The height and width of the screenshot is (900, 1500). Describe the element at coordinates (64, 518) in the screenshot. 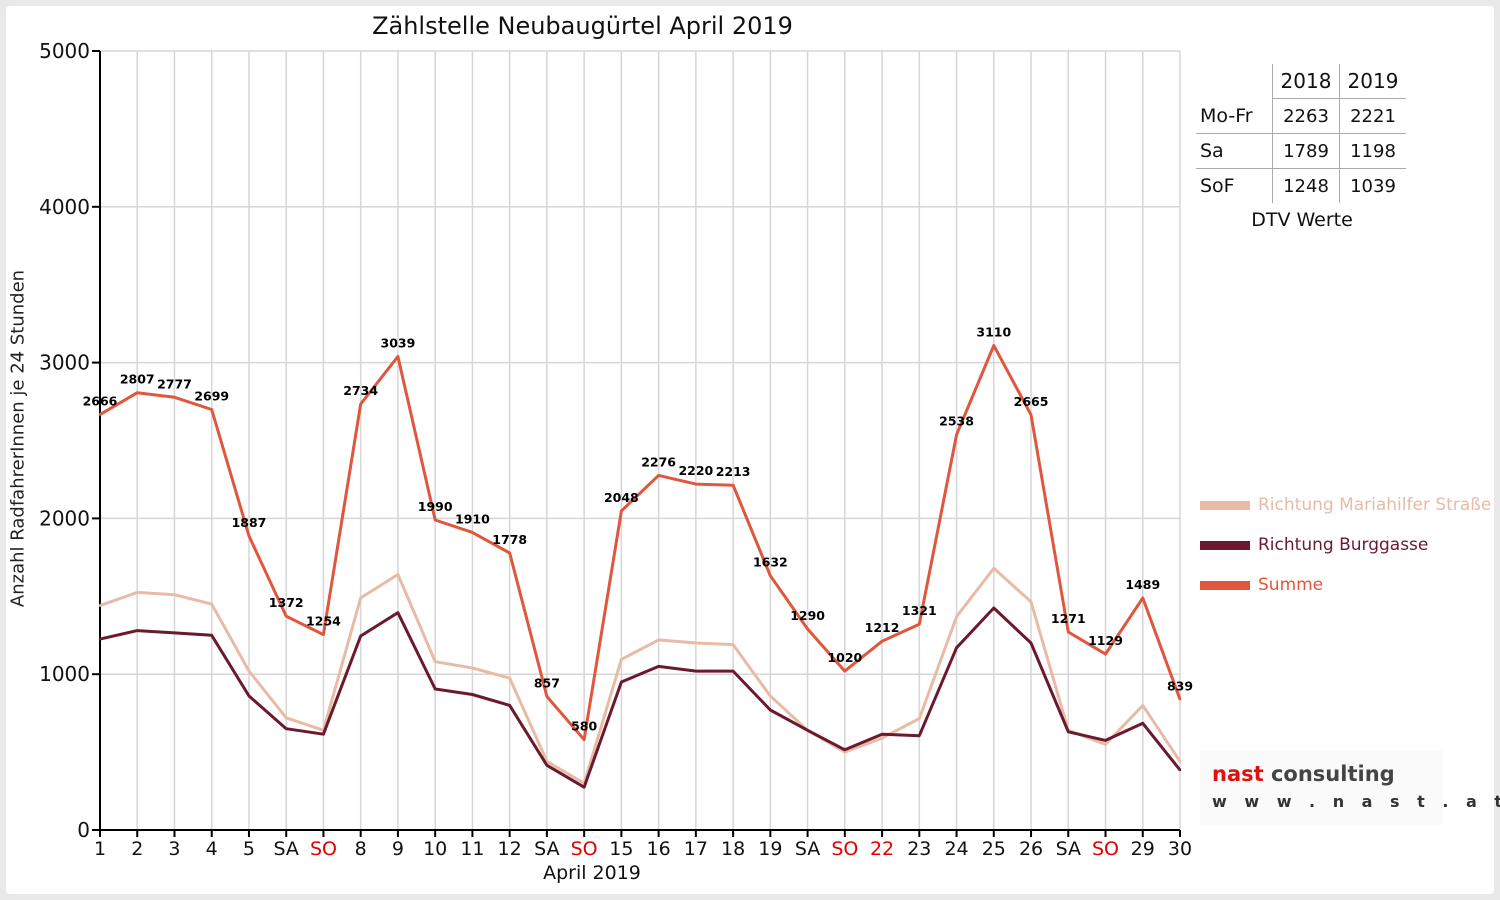

I see `y-tick-label: 2000` at that location.